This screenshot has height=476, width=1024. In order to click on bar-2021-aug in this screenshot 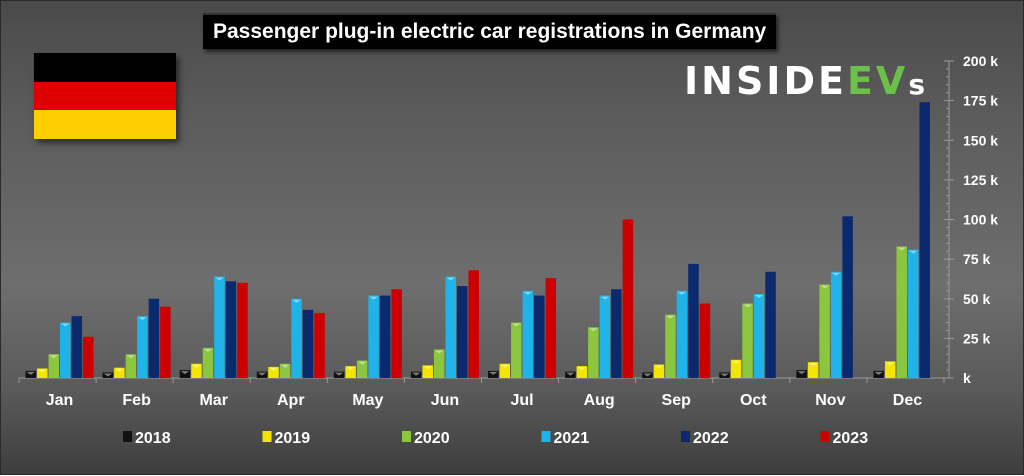, I will do `click(605, 336)`.